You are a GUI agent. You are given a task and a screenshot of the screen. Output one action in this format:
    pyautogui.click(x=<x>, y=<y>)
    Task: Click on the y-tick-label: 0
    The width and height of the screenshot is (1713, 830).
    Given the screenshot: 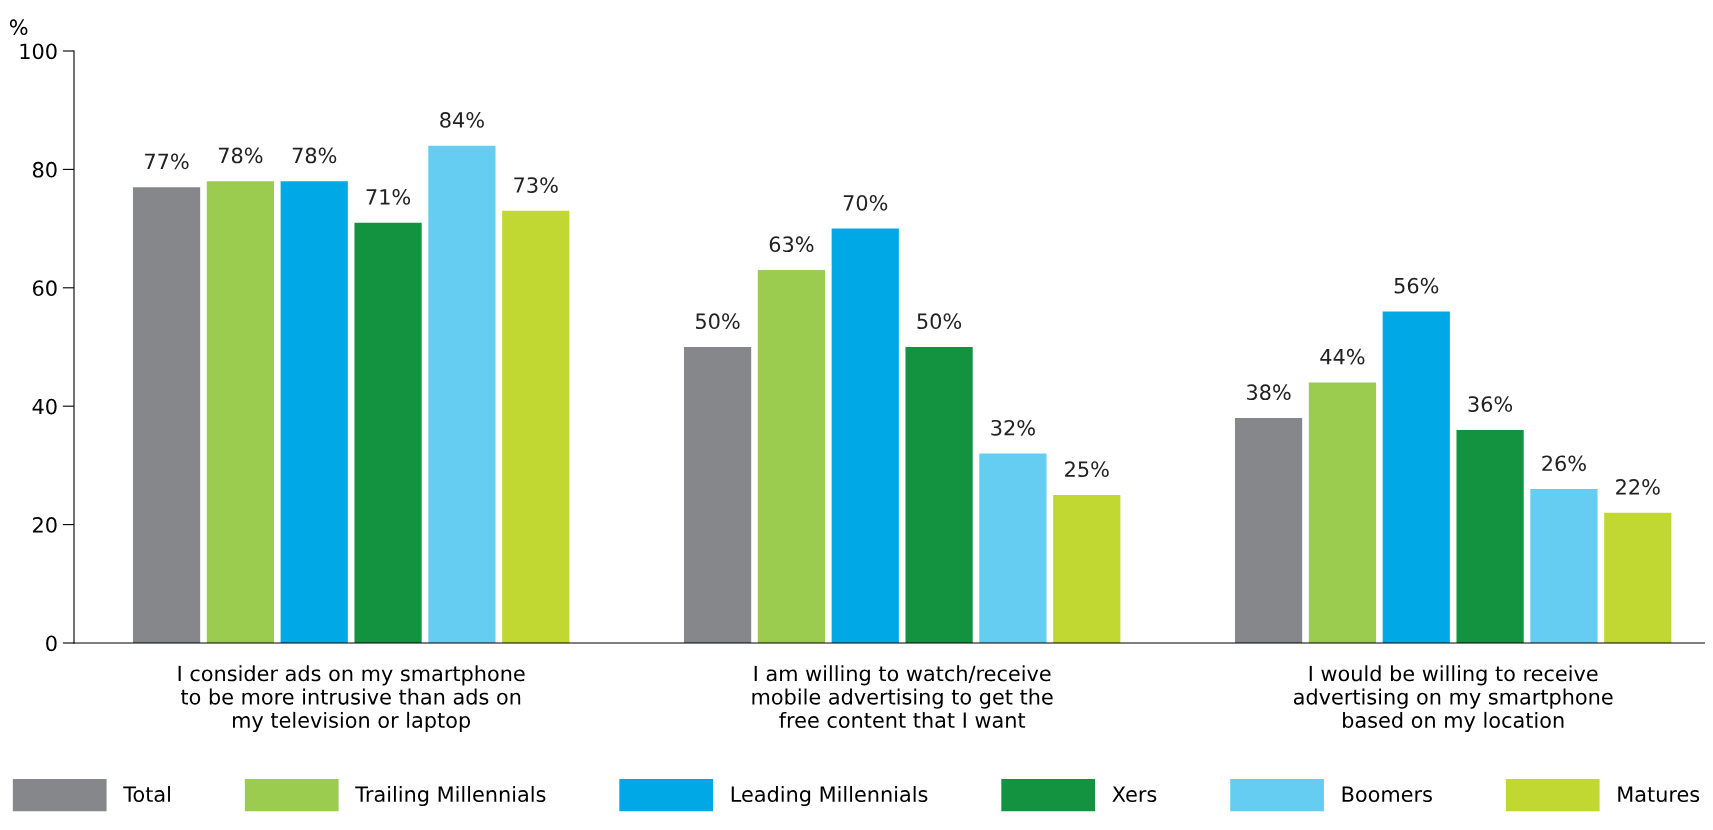 What is the action you would take?
    pyautogui.click(x=51, y=643)
    